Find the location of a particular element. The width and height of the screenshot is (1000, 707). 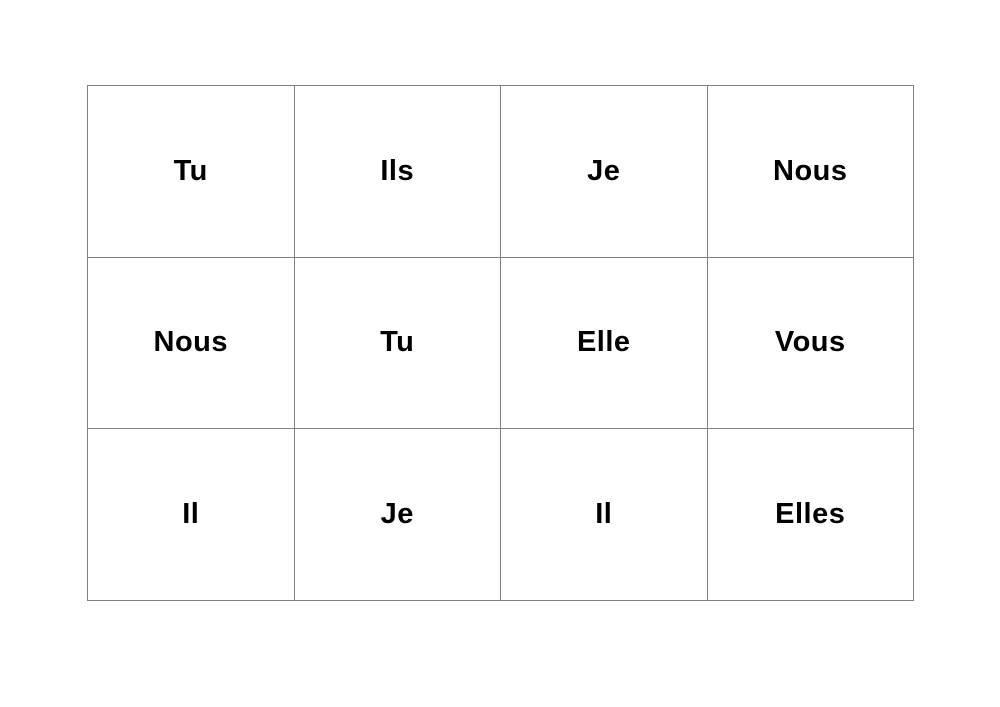

pronoun-cell-r1c0: Nous is located at coordinates (190, 342).